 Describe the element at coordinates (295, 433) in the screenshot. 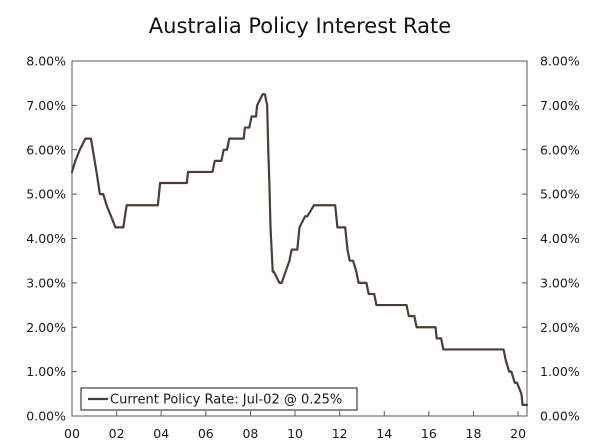

I see `x-tick-label: 10` at that location.